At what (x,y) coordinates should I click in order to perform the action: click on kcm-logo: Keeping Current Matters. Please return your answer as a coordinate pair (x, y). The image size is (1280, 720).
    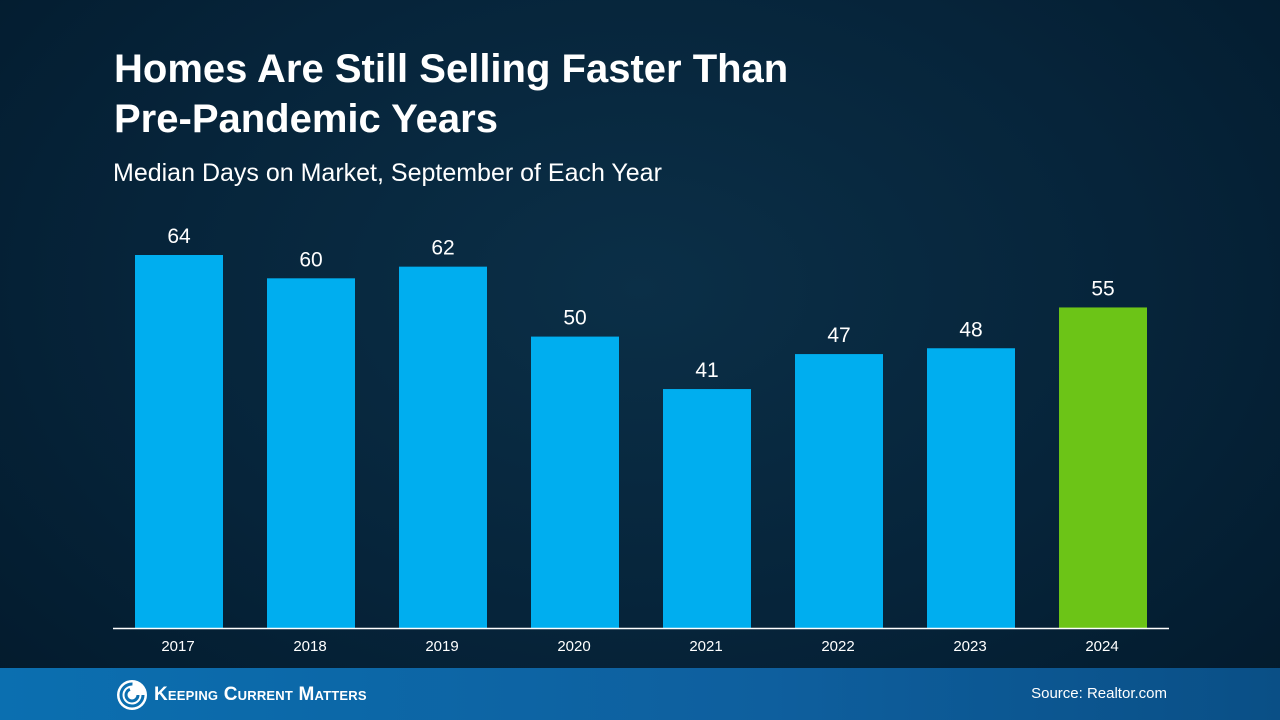
    Looking at the image, I should click on (241, 695).